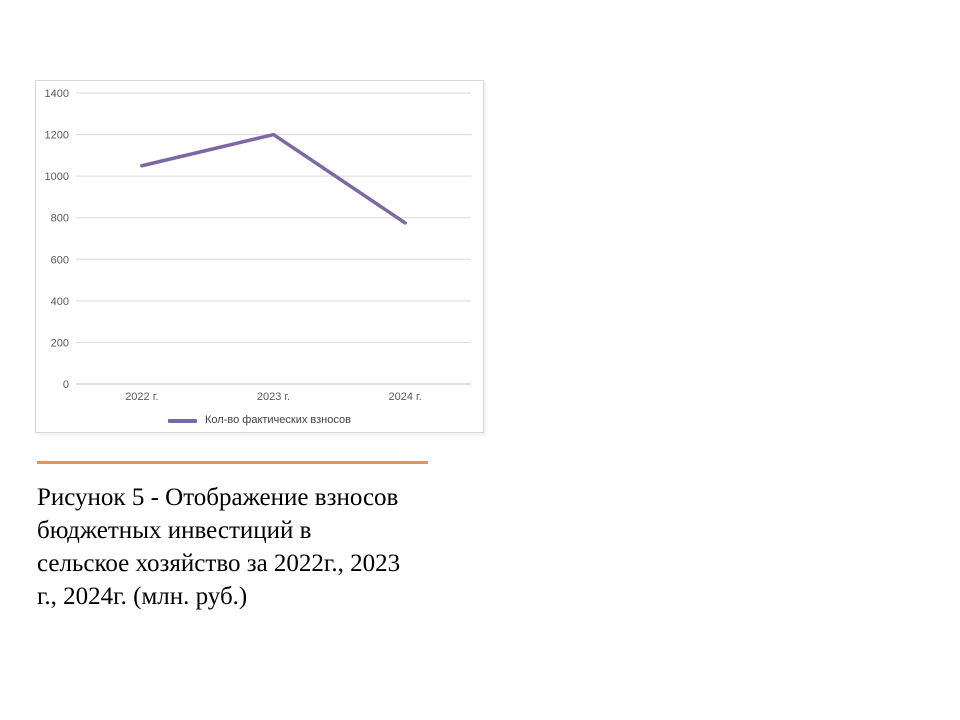 The width and height of the screenshot is (960, 720). What do you see at coordinates (174, 530) in the screenshot?
I see `figure-caption-line: бюджетных инвестиций в` at bounding box center [174, 530].